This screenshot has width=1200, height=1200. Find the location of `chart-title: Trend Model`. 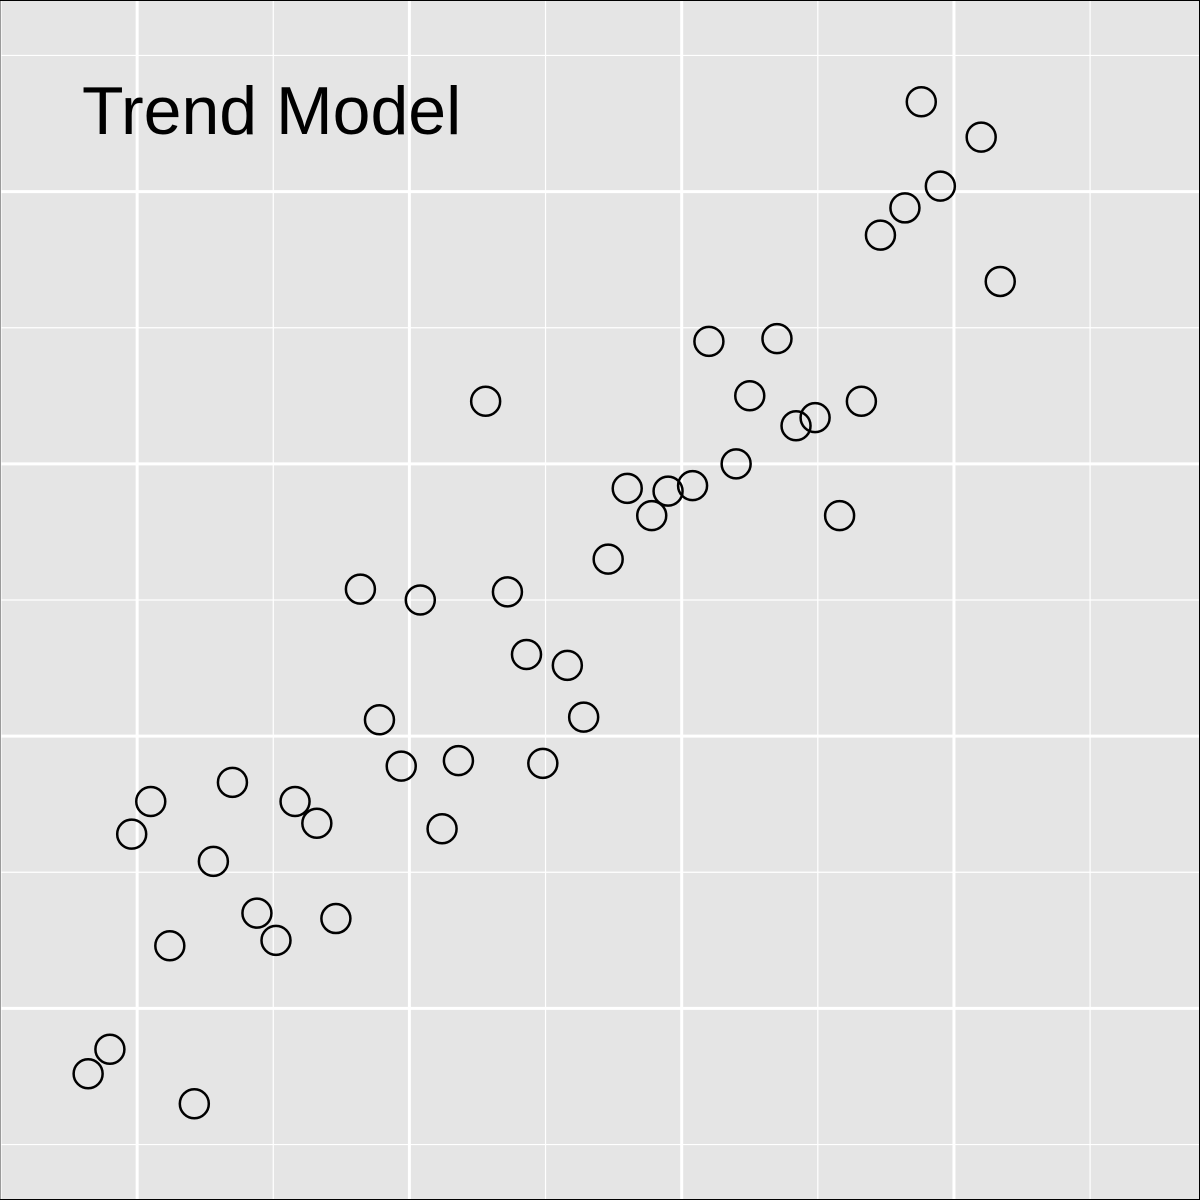

chart-title: Trend Model is located at coordinates (271, 111).